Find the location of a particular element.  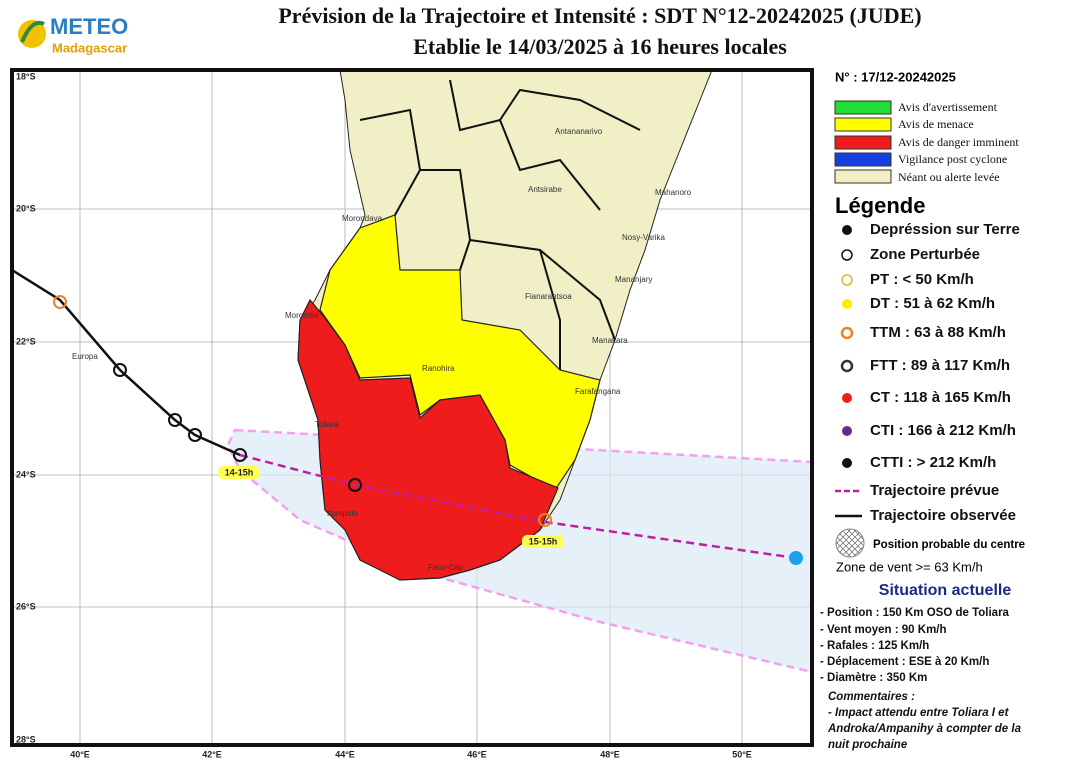

lat-label: 26°S is located at coordinates (26, 606).